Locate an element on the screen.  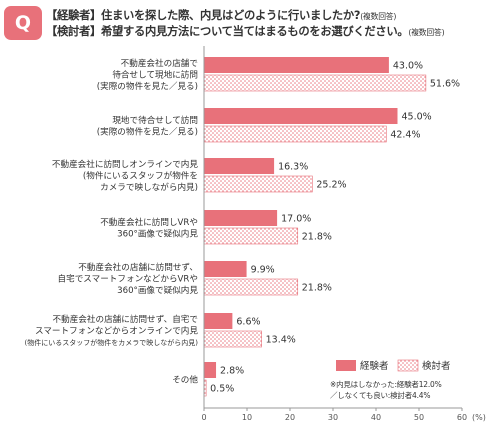
question-line-considering: 【検討者】希望する内見方法について当てはまるものをお選びください。(複数回答) is located at coordinates (245, 31).